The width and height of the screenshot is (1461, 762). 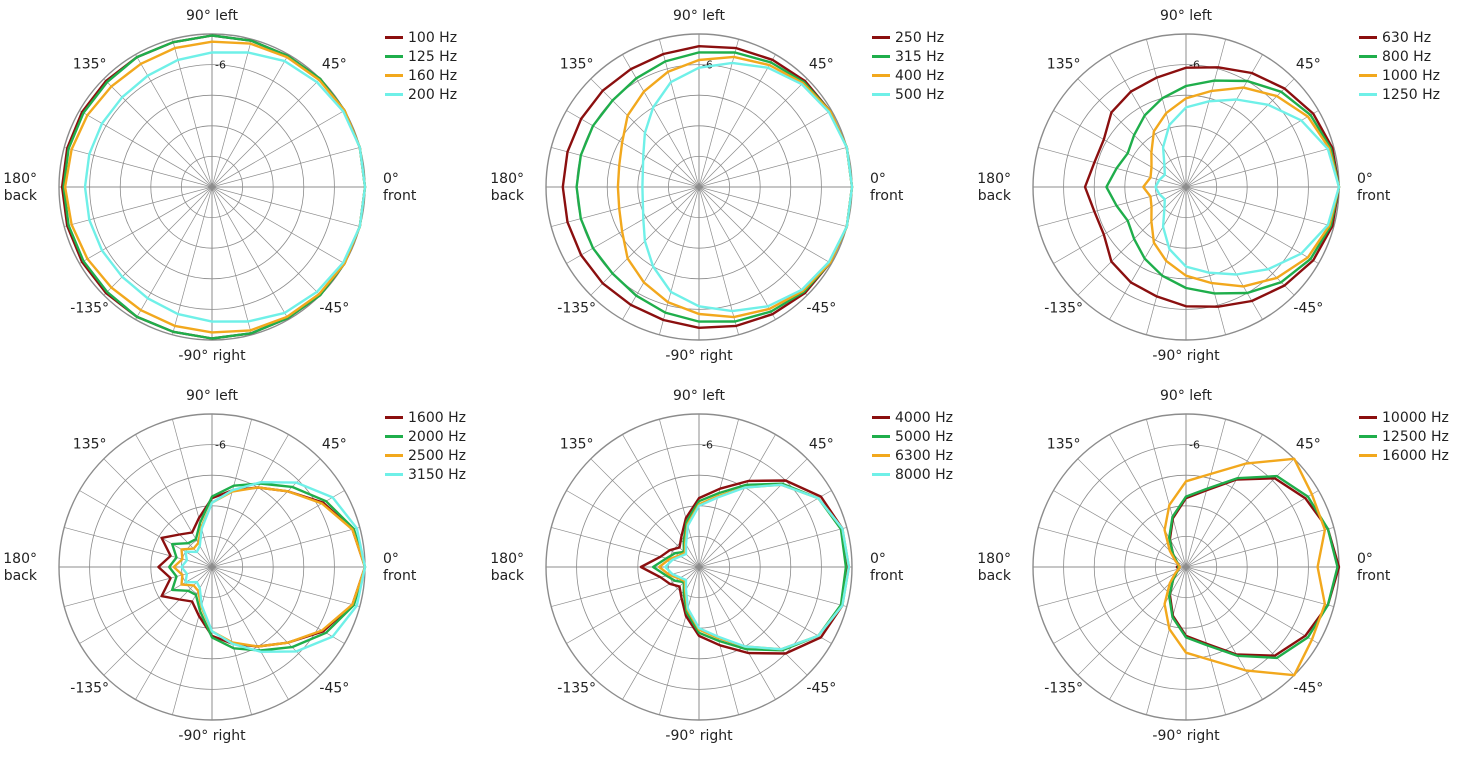 I want to click on legend-label: 125 Hz, so click(x=433, y=56).